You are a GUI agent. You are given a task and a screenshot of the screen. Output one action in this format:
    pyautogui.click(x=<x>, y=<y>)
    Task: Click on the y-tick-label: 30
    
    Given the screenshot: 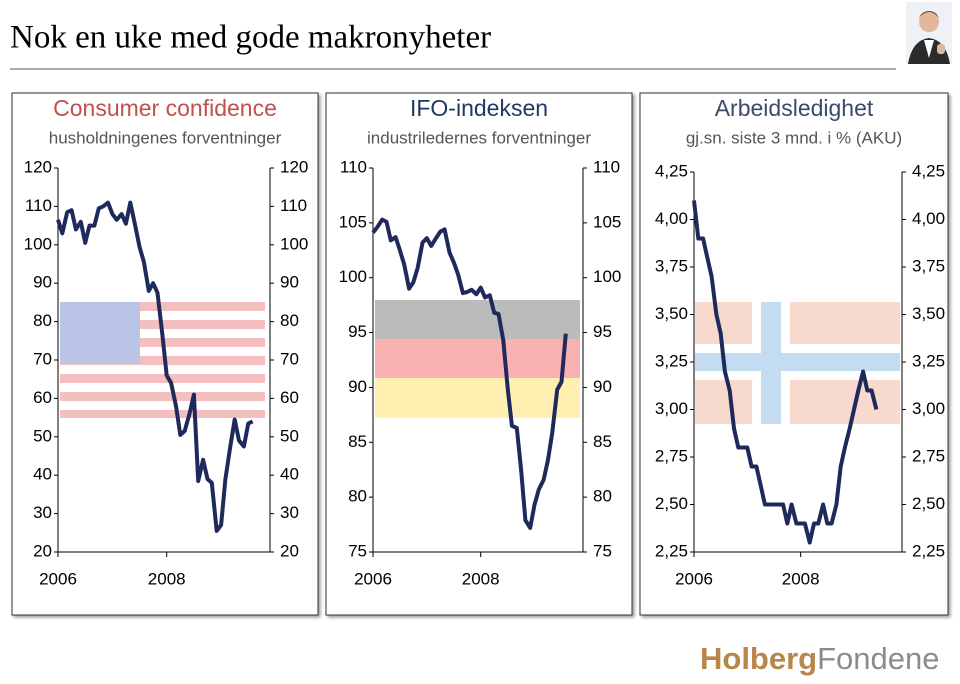 What is the action you would take?
    pyautogui.click(x=42, y=512)
    